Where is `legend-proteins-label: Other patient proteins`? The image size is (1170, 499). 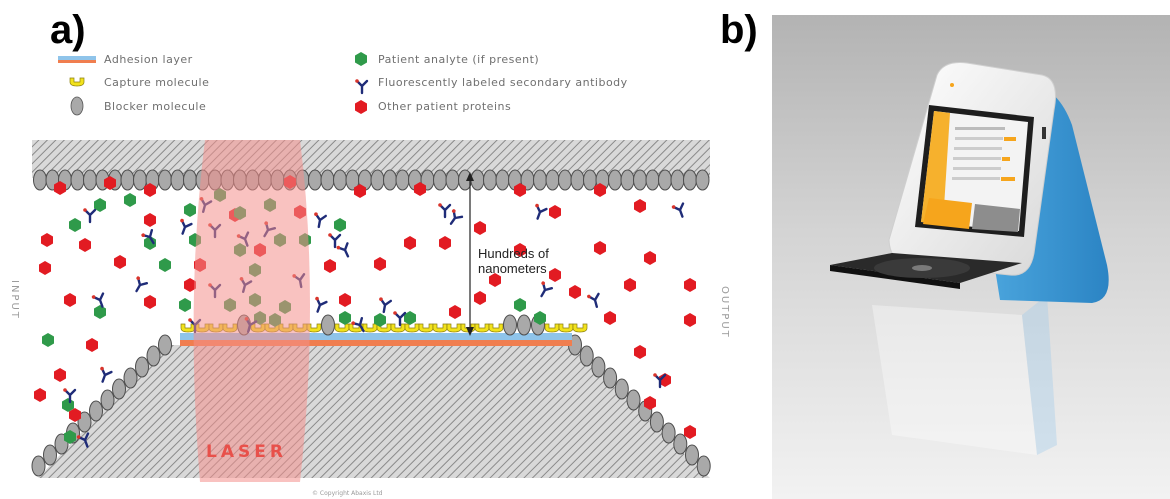 legend-proteins-label: Other patient proteins is located at coordinates (444, 106).